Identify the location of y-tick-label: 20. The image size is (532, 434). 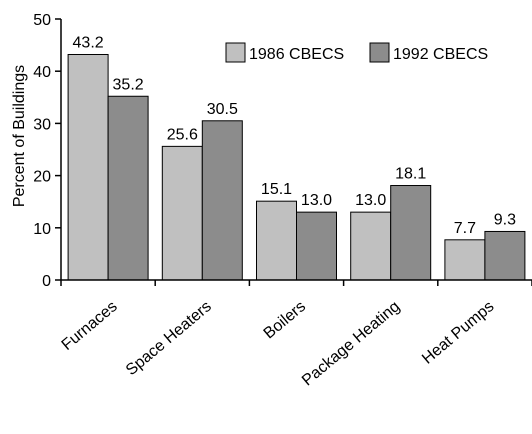
(42, 177).